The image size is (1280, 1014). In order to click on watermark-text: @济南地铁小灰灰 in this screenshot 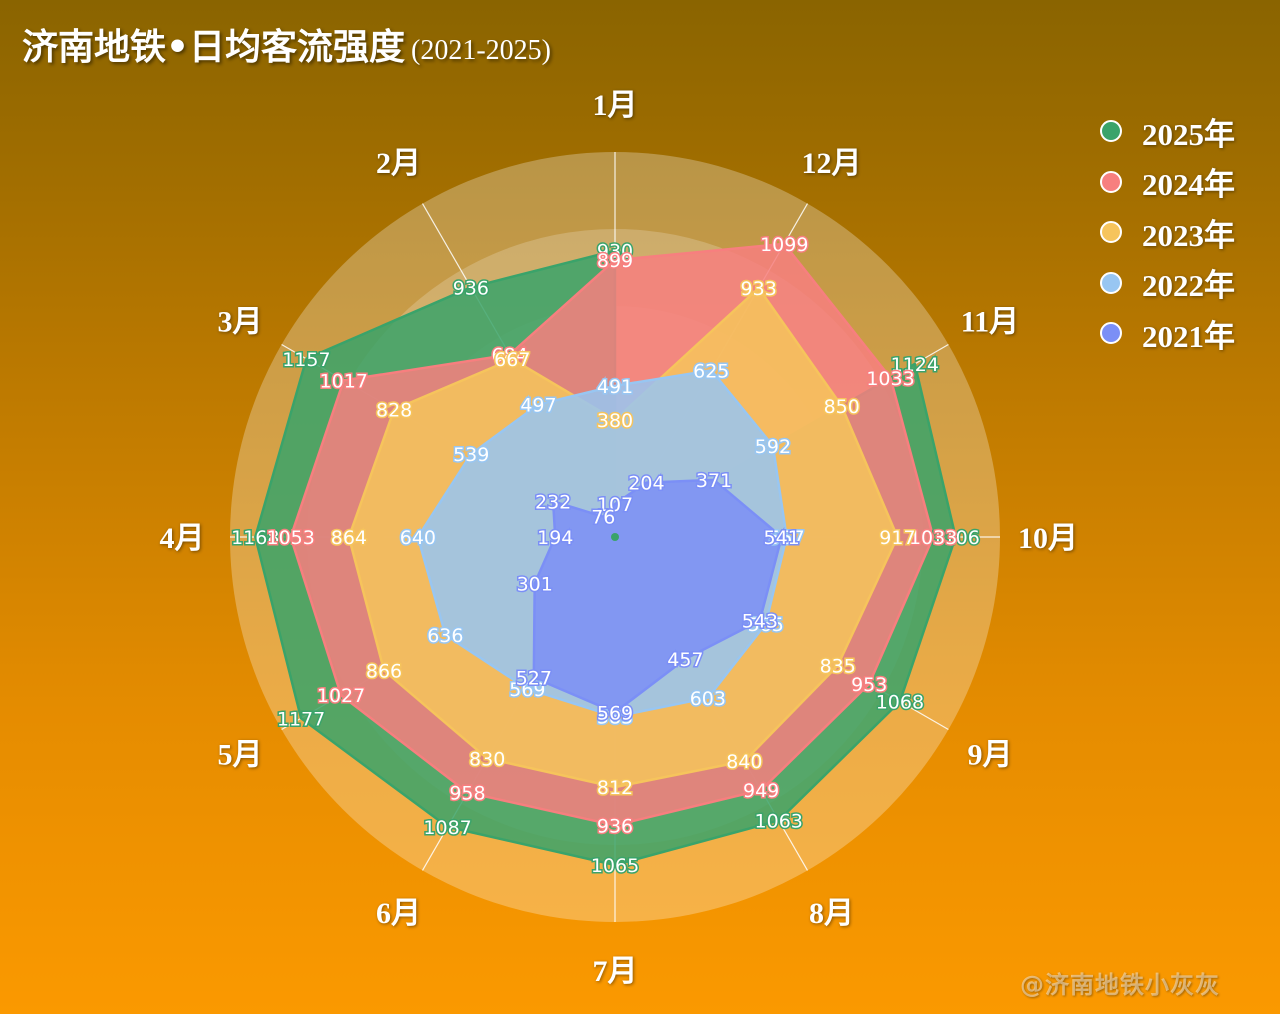, I will do `click(1120, 985)`.